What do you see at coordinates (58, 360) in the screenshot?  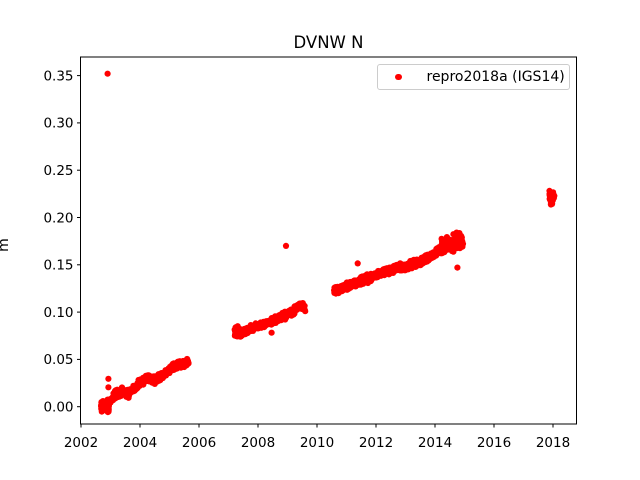 I see `y-tick-label: 0.05` at bounding box center [58, 360].